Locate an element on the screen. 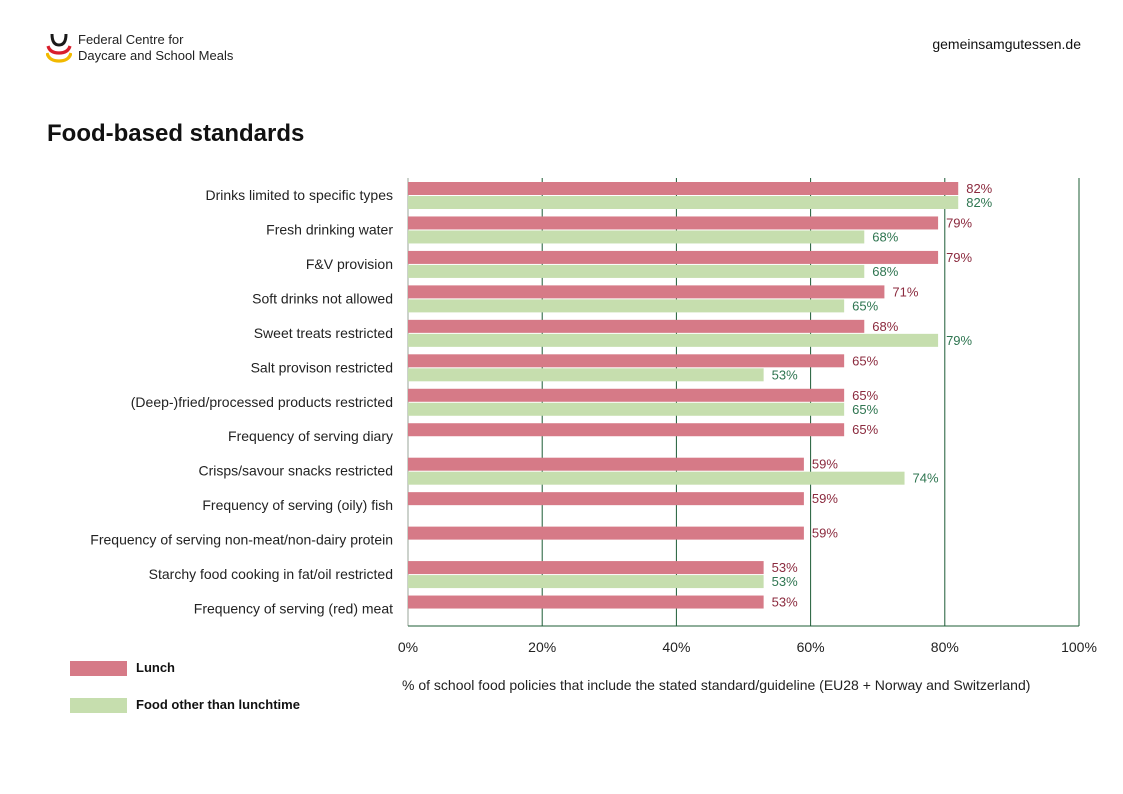 The height and width of the screenshot is (794, 1123). category-label: Salt provison restricted is located at coordinates (322, 367).